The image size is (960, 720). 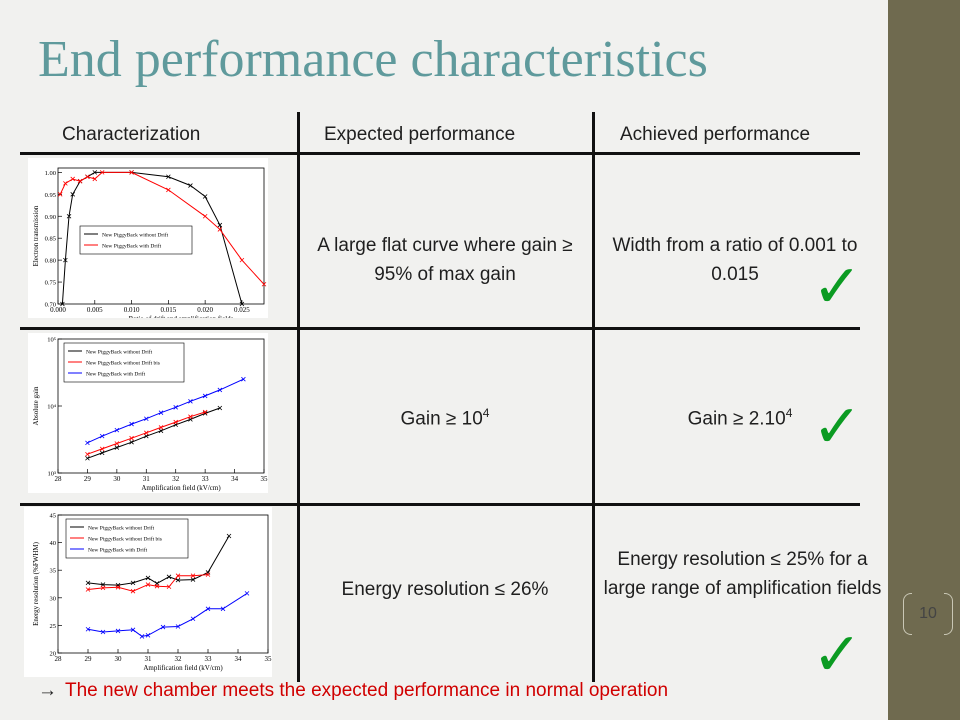 I want to click on page-number-bracket-right, so click(x=948, y=614).